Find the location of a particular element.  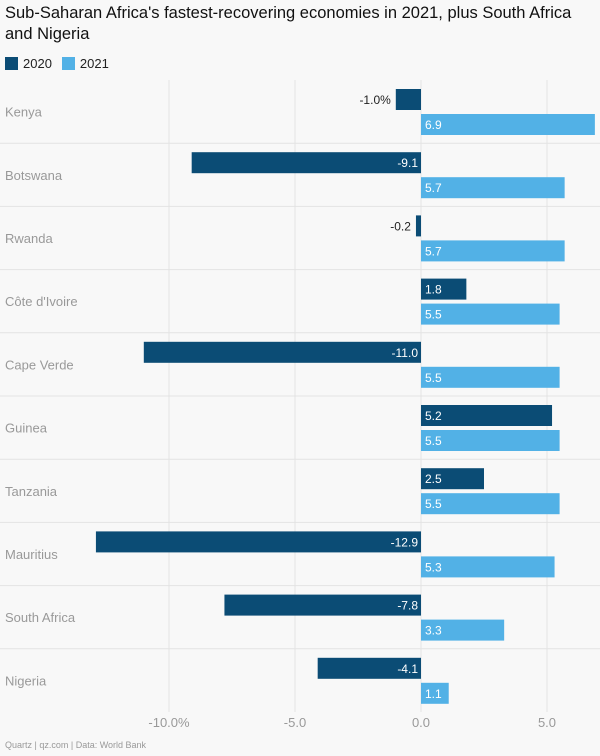

data-label-2021-c-te-d-ivoire: 5.5 is located at coordinates (433, 315).